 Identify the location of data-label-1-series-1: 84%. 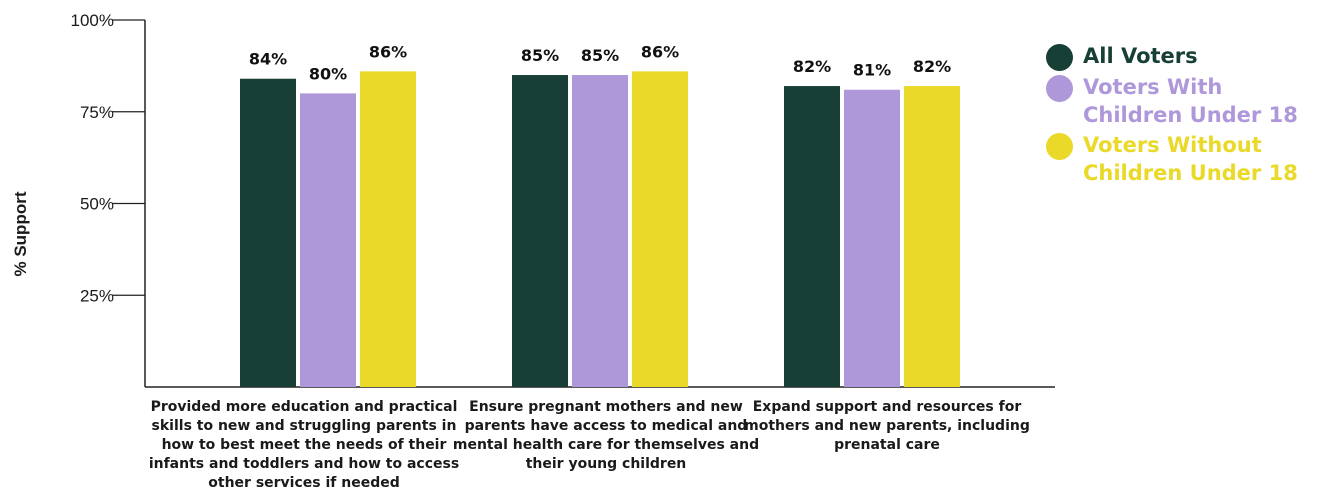
(268, 59).